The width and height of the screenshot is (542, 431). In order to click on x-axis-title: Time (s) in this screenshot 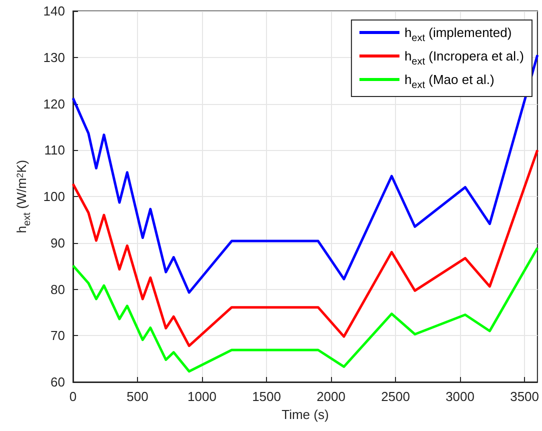, I will do `click(305, 414)`.